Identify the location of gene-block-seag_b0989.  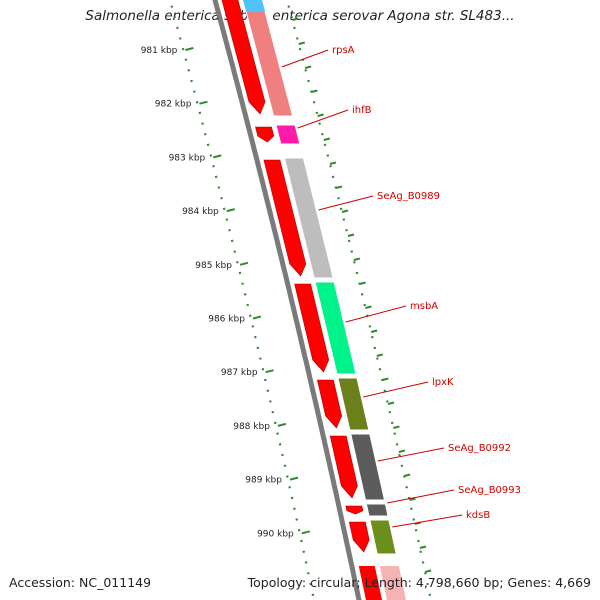
(308, 218).